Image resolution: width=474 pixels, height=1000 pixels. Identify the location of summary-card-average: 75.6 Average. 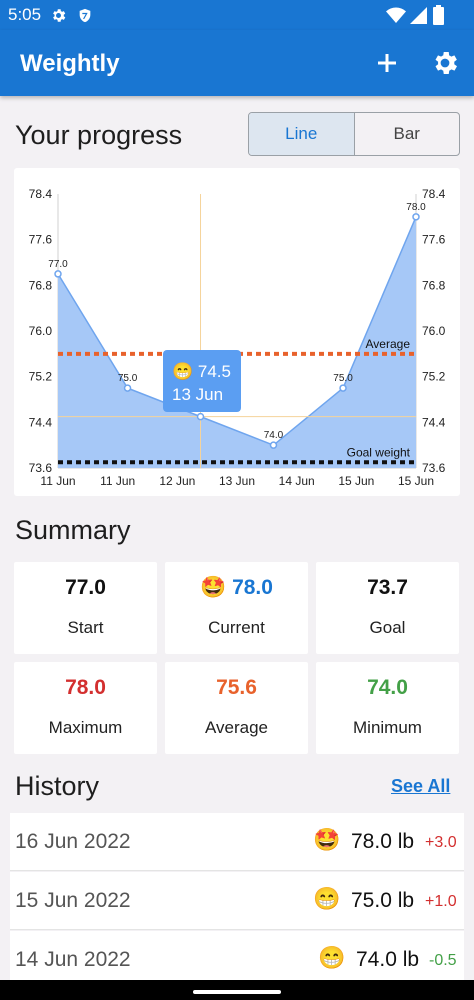
(236, 708).